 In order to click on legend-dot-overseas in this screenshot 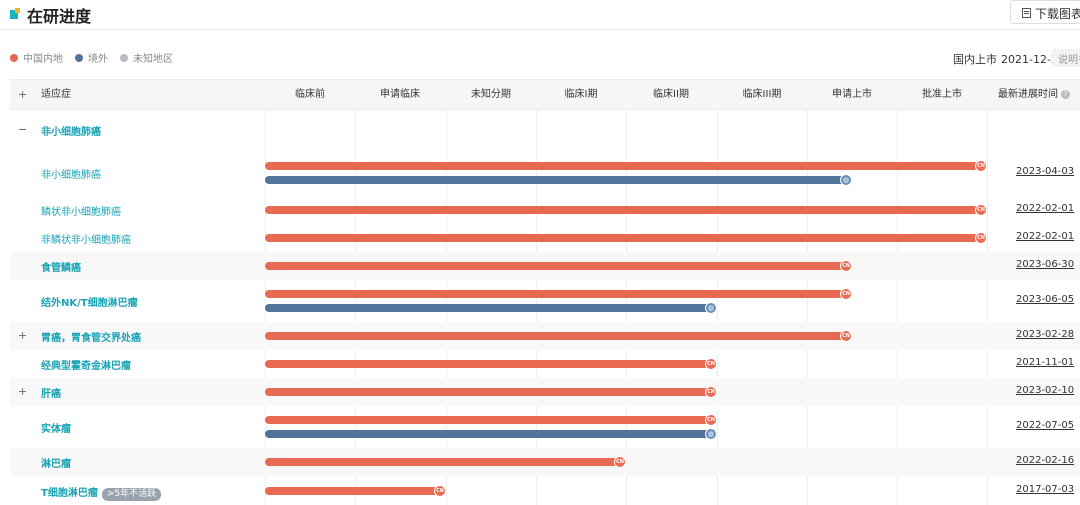, I will do `click(79, 57)`.